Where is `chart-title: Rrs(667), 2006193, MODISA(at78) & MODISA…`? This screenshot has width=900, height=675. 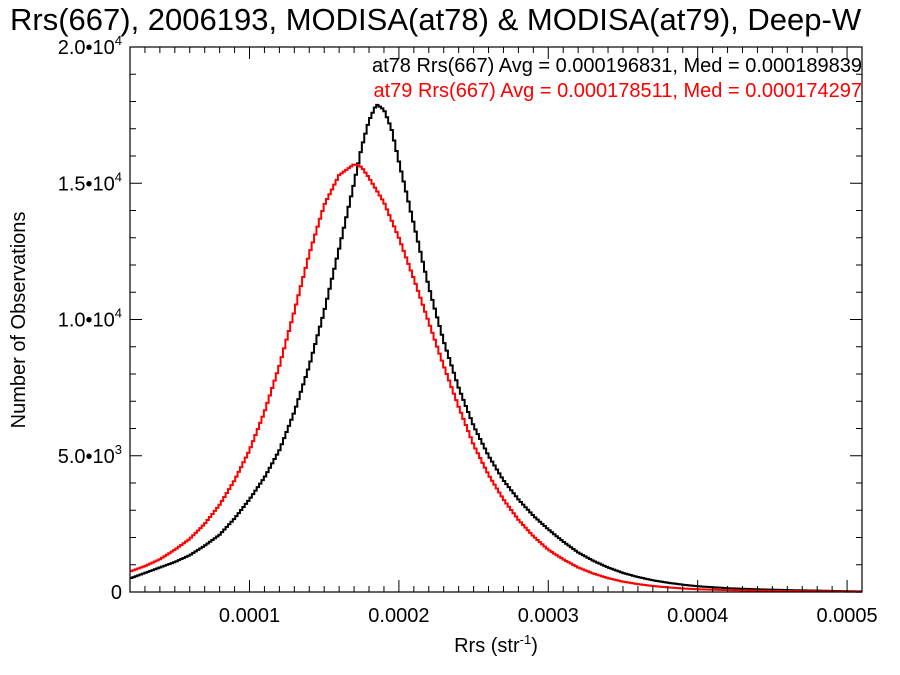
chart-title: Rrs(667), 2006193, MODISA(at78) & MODISA… is located at coordinates (436, 19).